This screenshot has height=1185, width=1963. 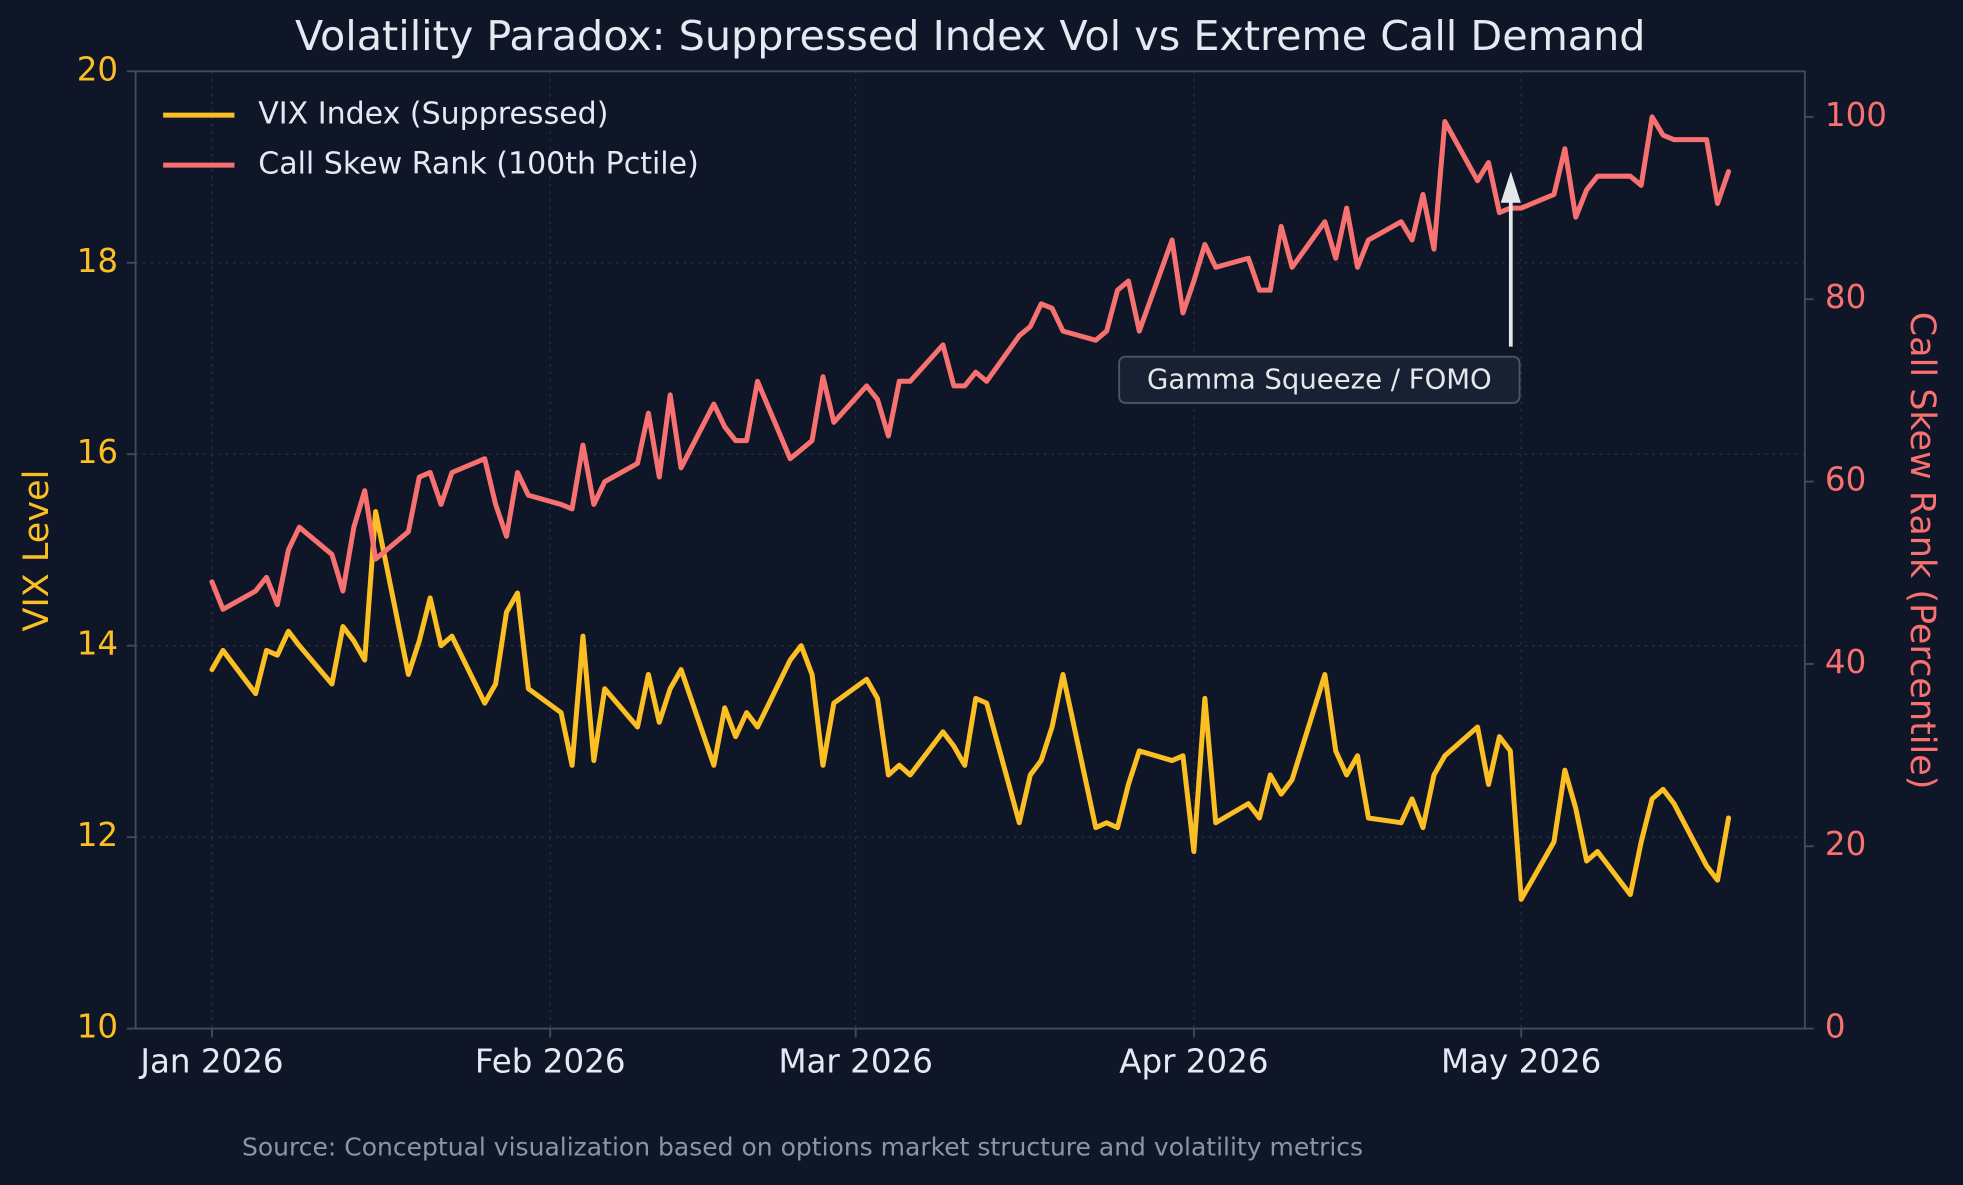 What do you see at coordinates (1835, 1027) in the screenshot?
I see `y2-tick-label: 0` at bounding box center [1835, 1027].